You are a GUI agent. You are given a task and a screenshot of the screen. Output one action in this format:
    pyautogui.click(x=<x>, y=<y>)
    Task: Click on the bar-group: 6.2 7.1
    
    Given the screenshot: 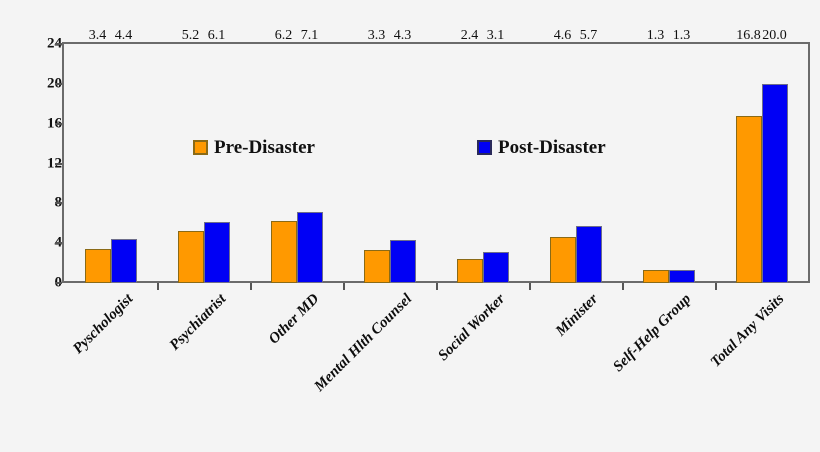 What is the action you would take?
    pyautogui.click(x=296, y=155)
    